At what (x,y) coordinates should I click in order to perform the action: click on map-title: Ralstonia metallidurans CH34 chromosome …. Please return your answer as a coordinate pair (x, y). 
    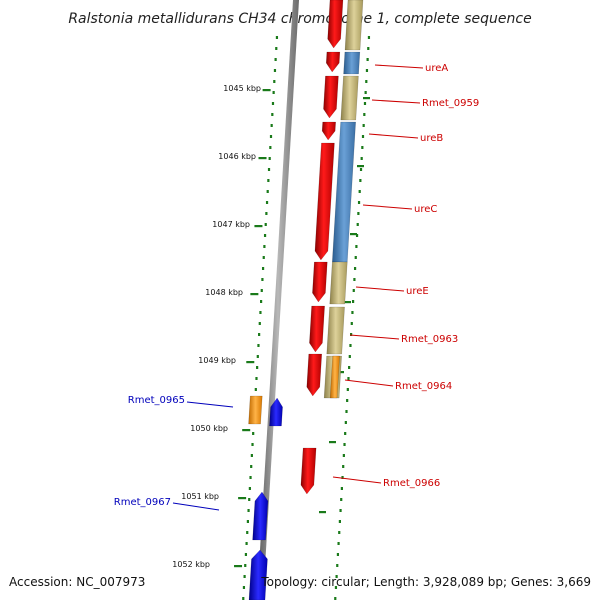
    Looking at the image, I should click on (299, 19).